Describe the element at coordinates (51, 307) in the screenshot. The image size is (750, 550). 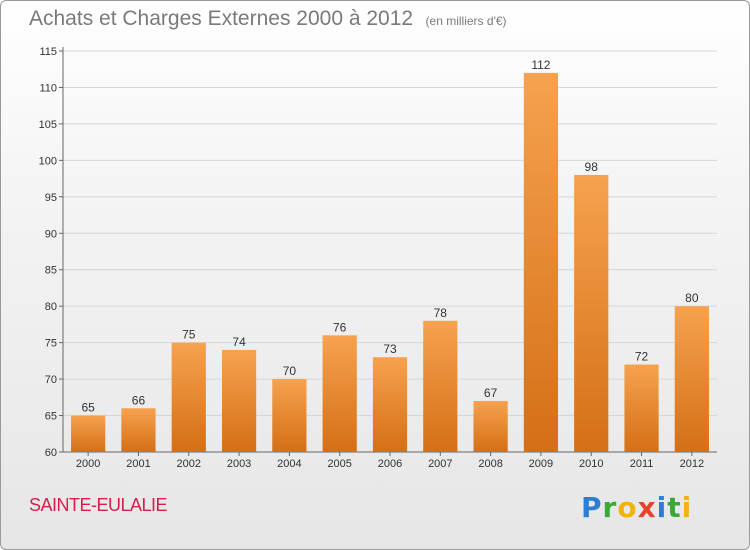
I see `y-tick-label: 80` at that location.